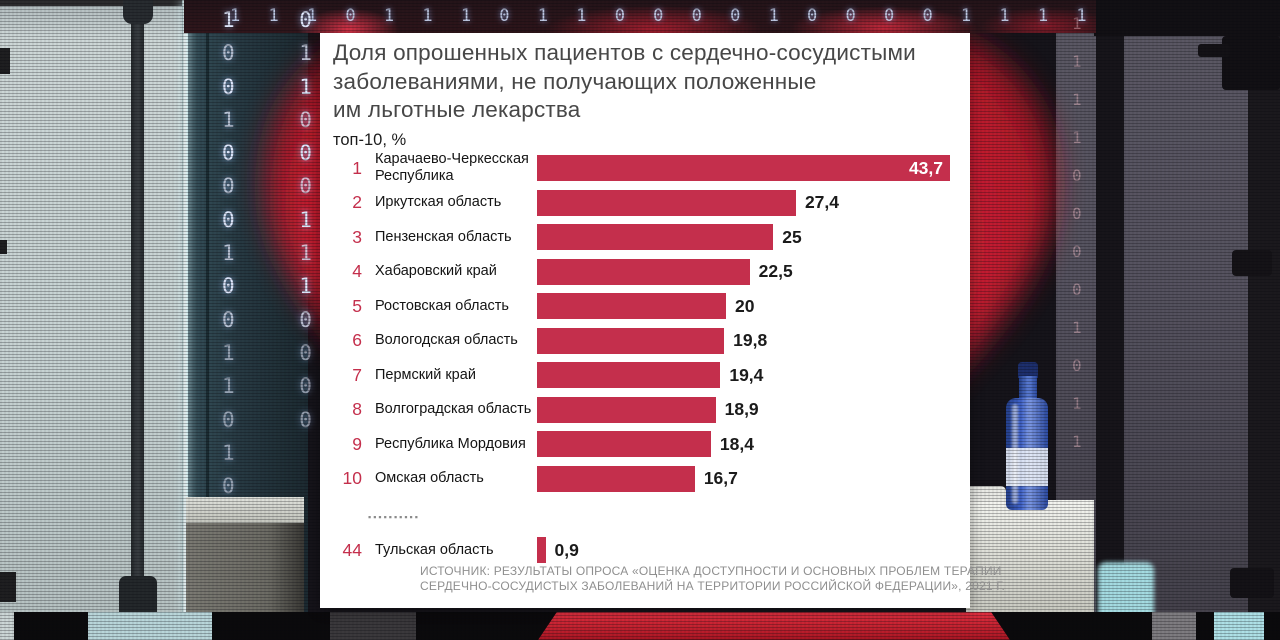 The image size is (1280, 640). I want to click on row-rank: 5, so click(357, 305).